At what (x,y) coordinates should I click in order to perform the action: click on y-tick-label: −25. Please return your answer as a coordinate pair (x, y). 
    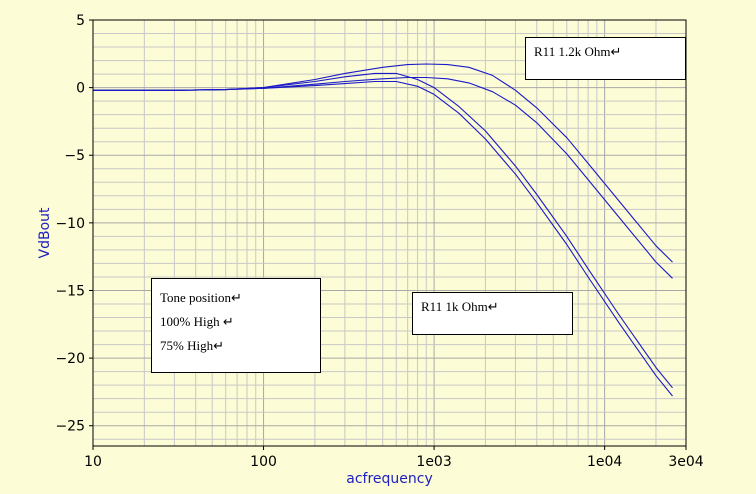
    Looking at the image, I should click on (70, 427).